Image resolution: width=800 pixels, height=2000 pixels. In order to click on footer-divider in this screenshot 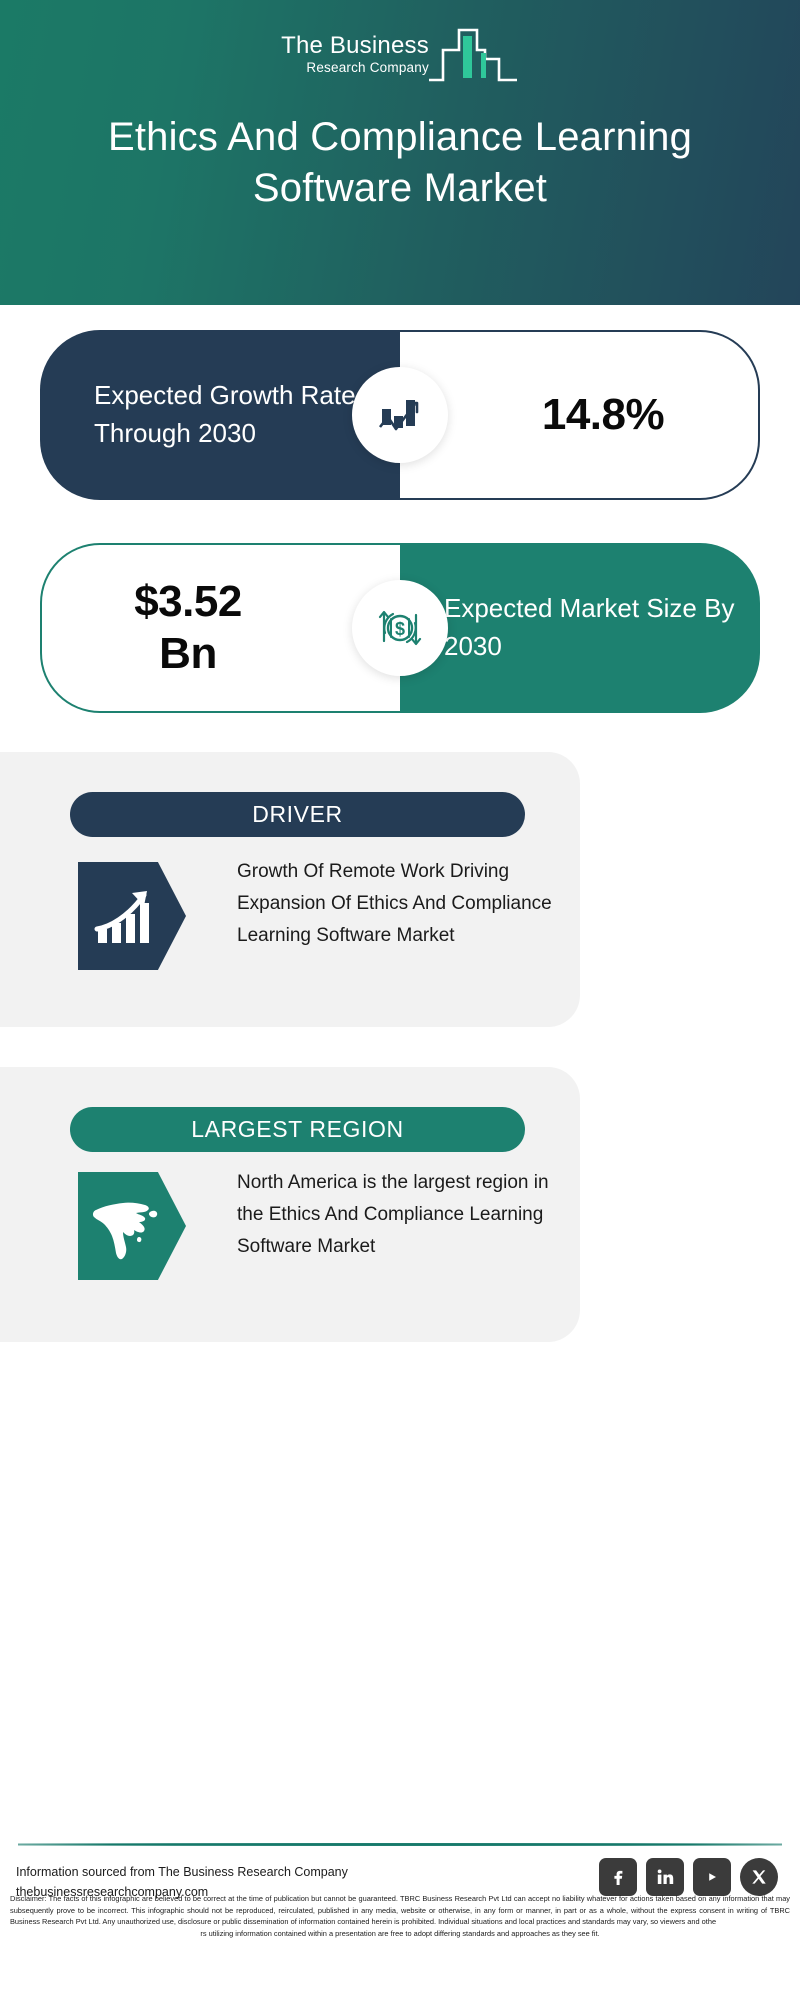, I will do `click(400, 1844)`.